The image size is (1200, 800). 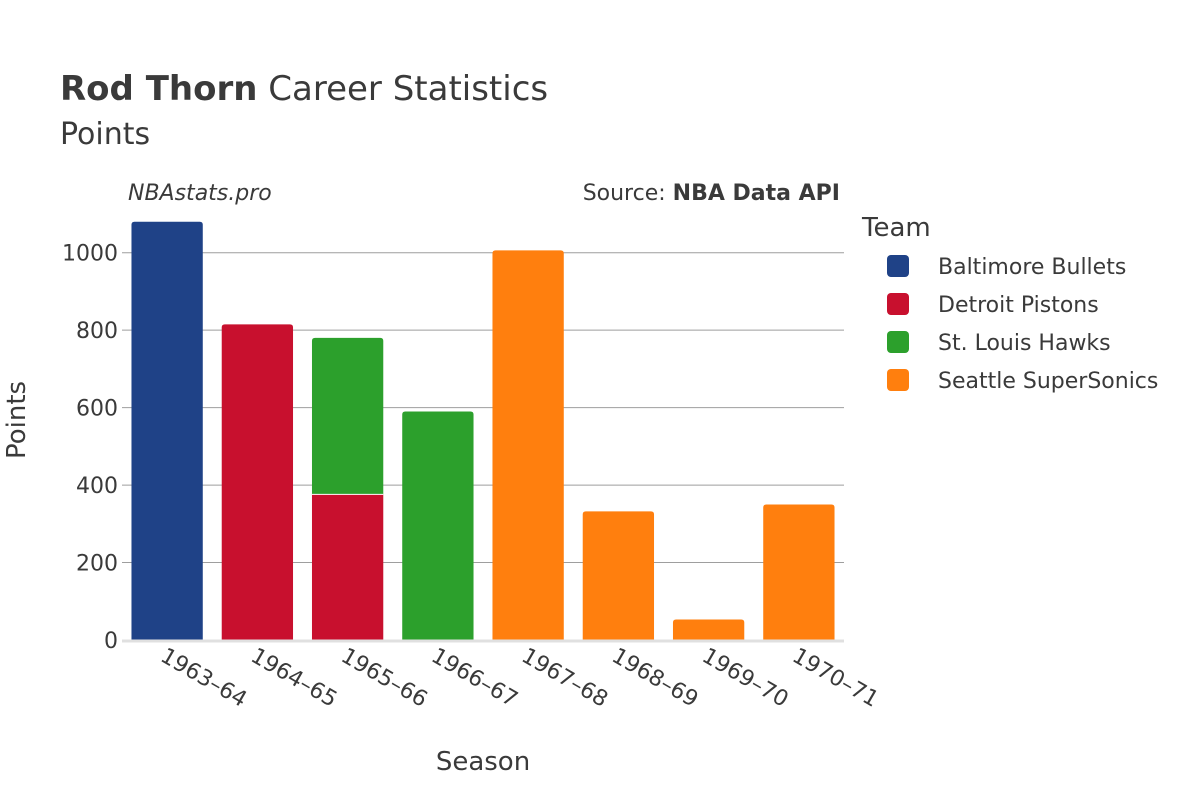 I want to click on chart-title: Rod Thorn Career Statistics, so click(x=304, y=89).